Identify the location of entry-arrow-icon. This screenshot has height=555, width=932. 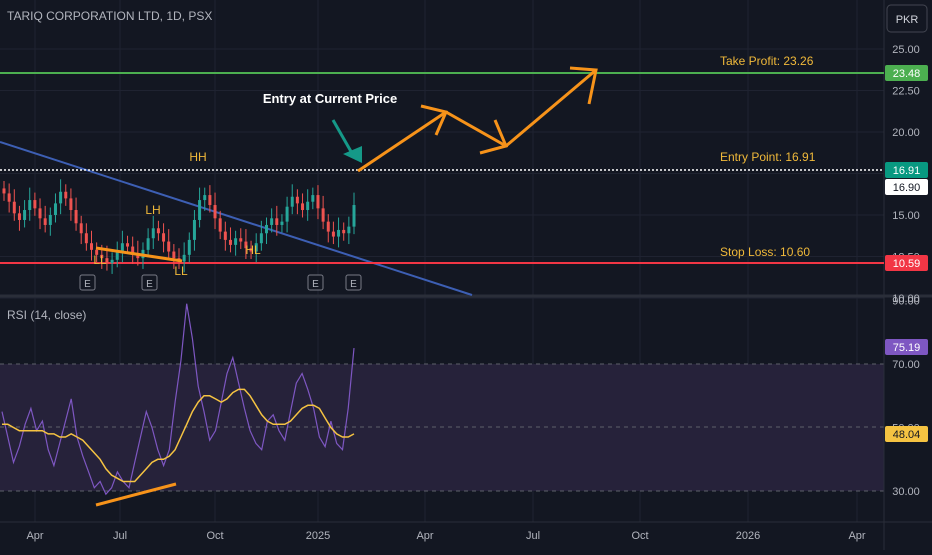
(346, 141).